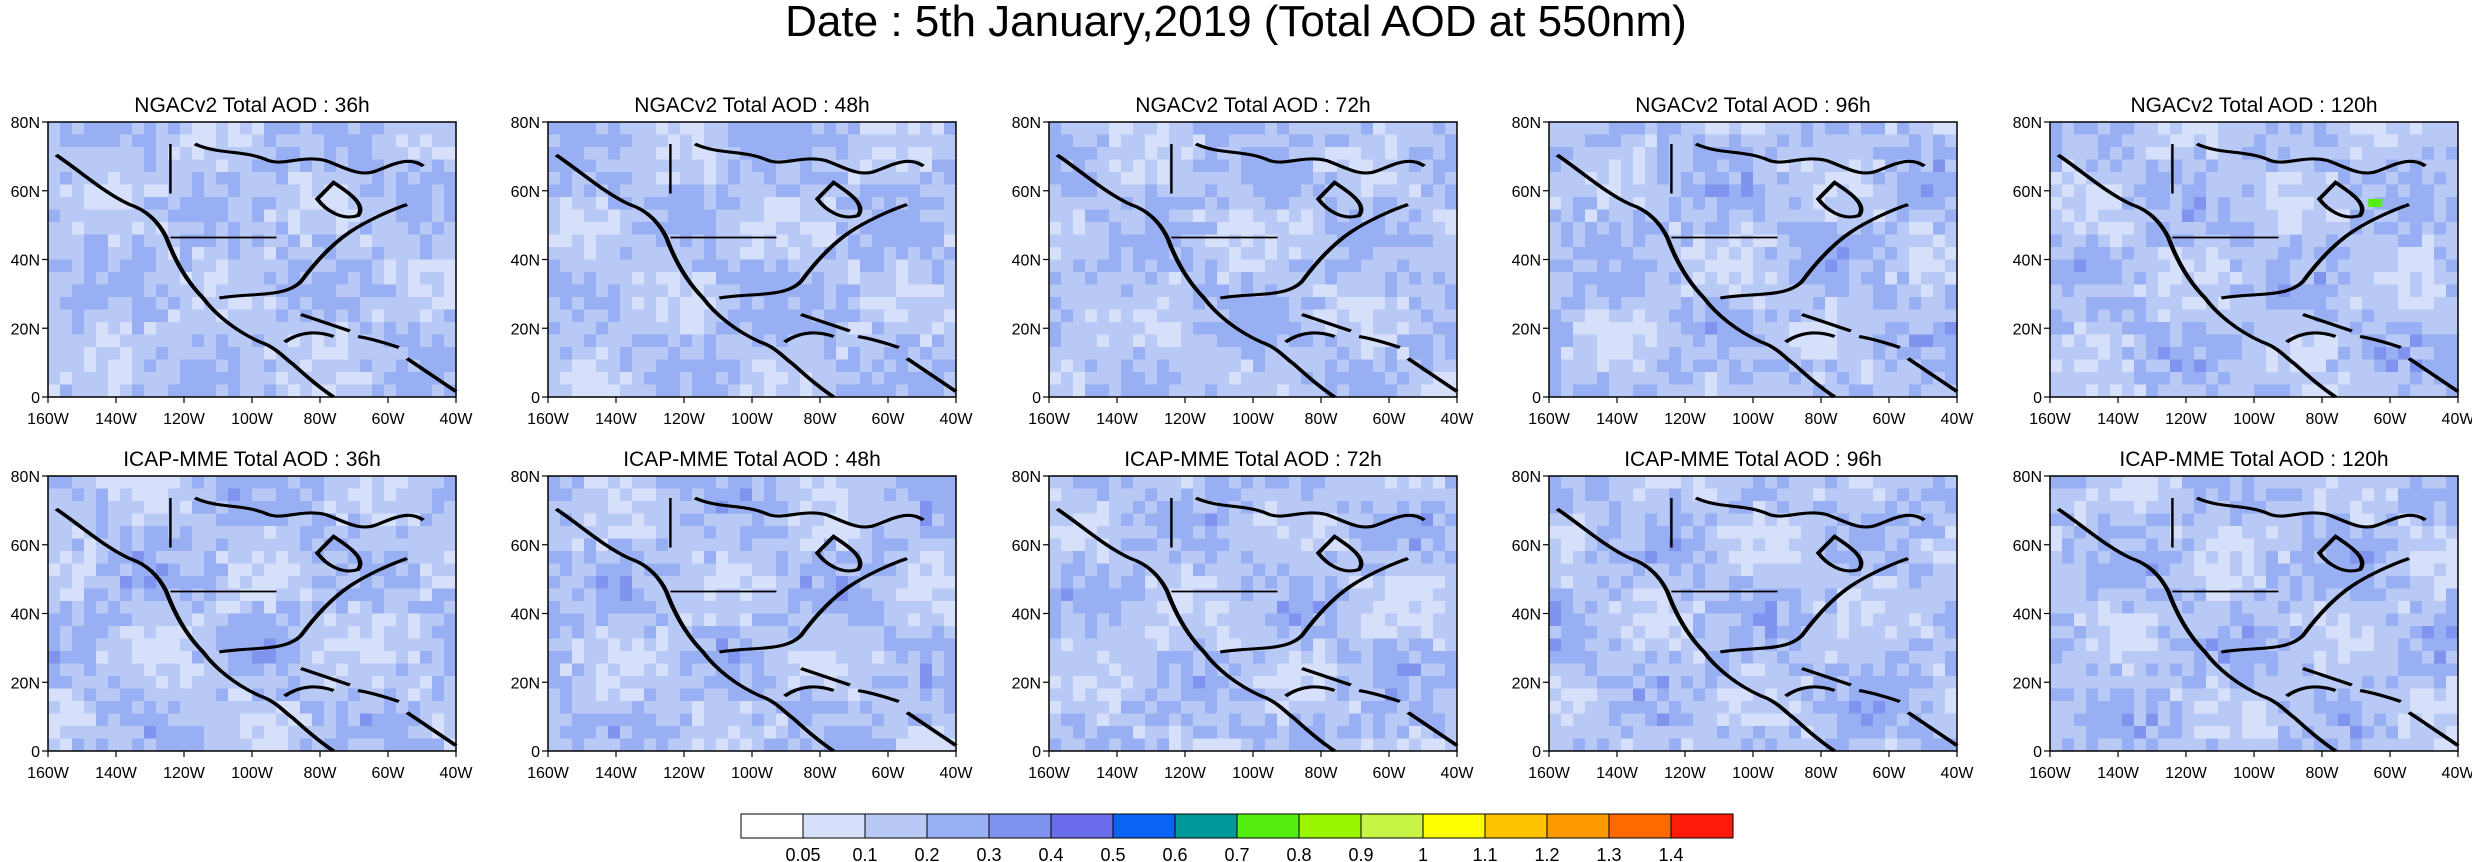 This screenshot has height=862, width=2472. What do you see at coordinates (25, 683) in the screenshot?
I see `y-tick-label: 20N` at bounding box center [25, 683].